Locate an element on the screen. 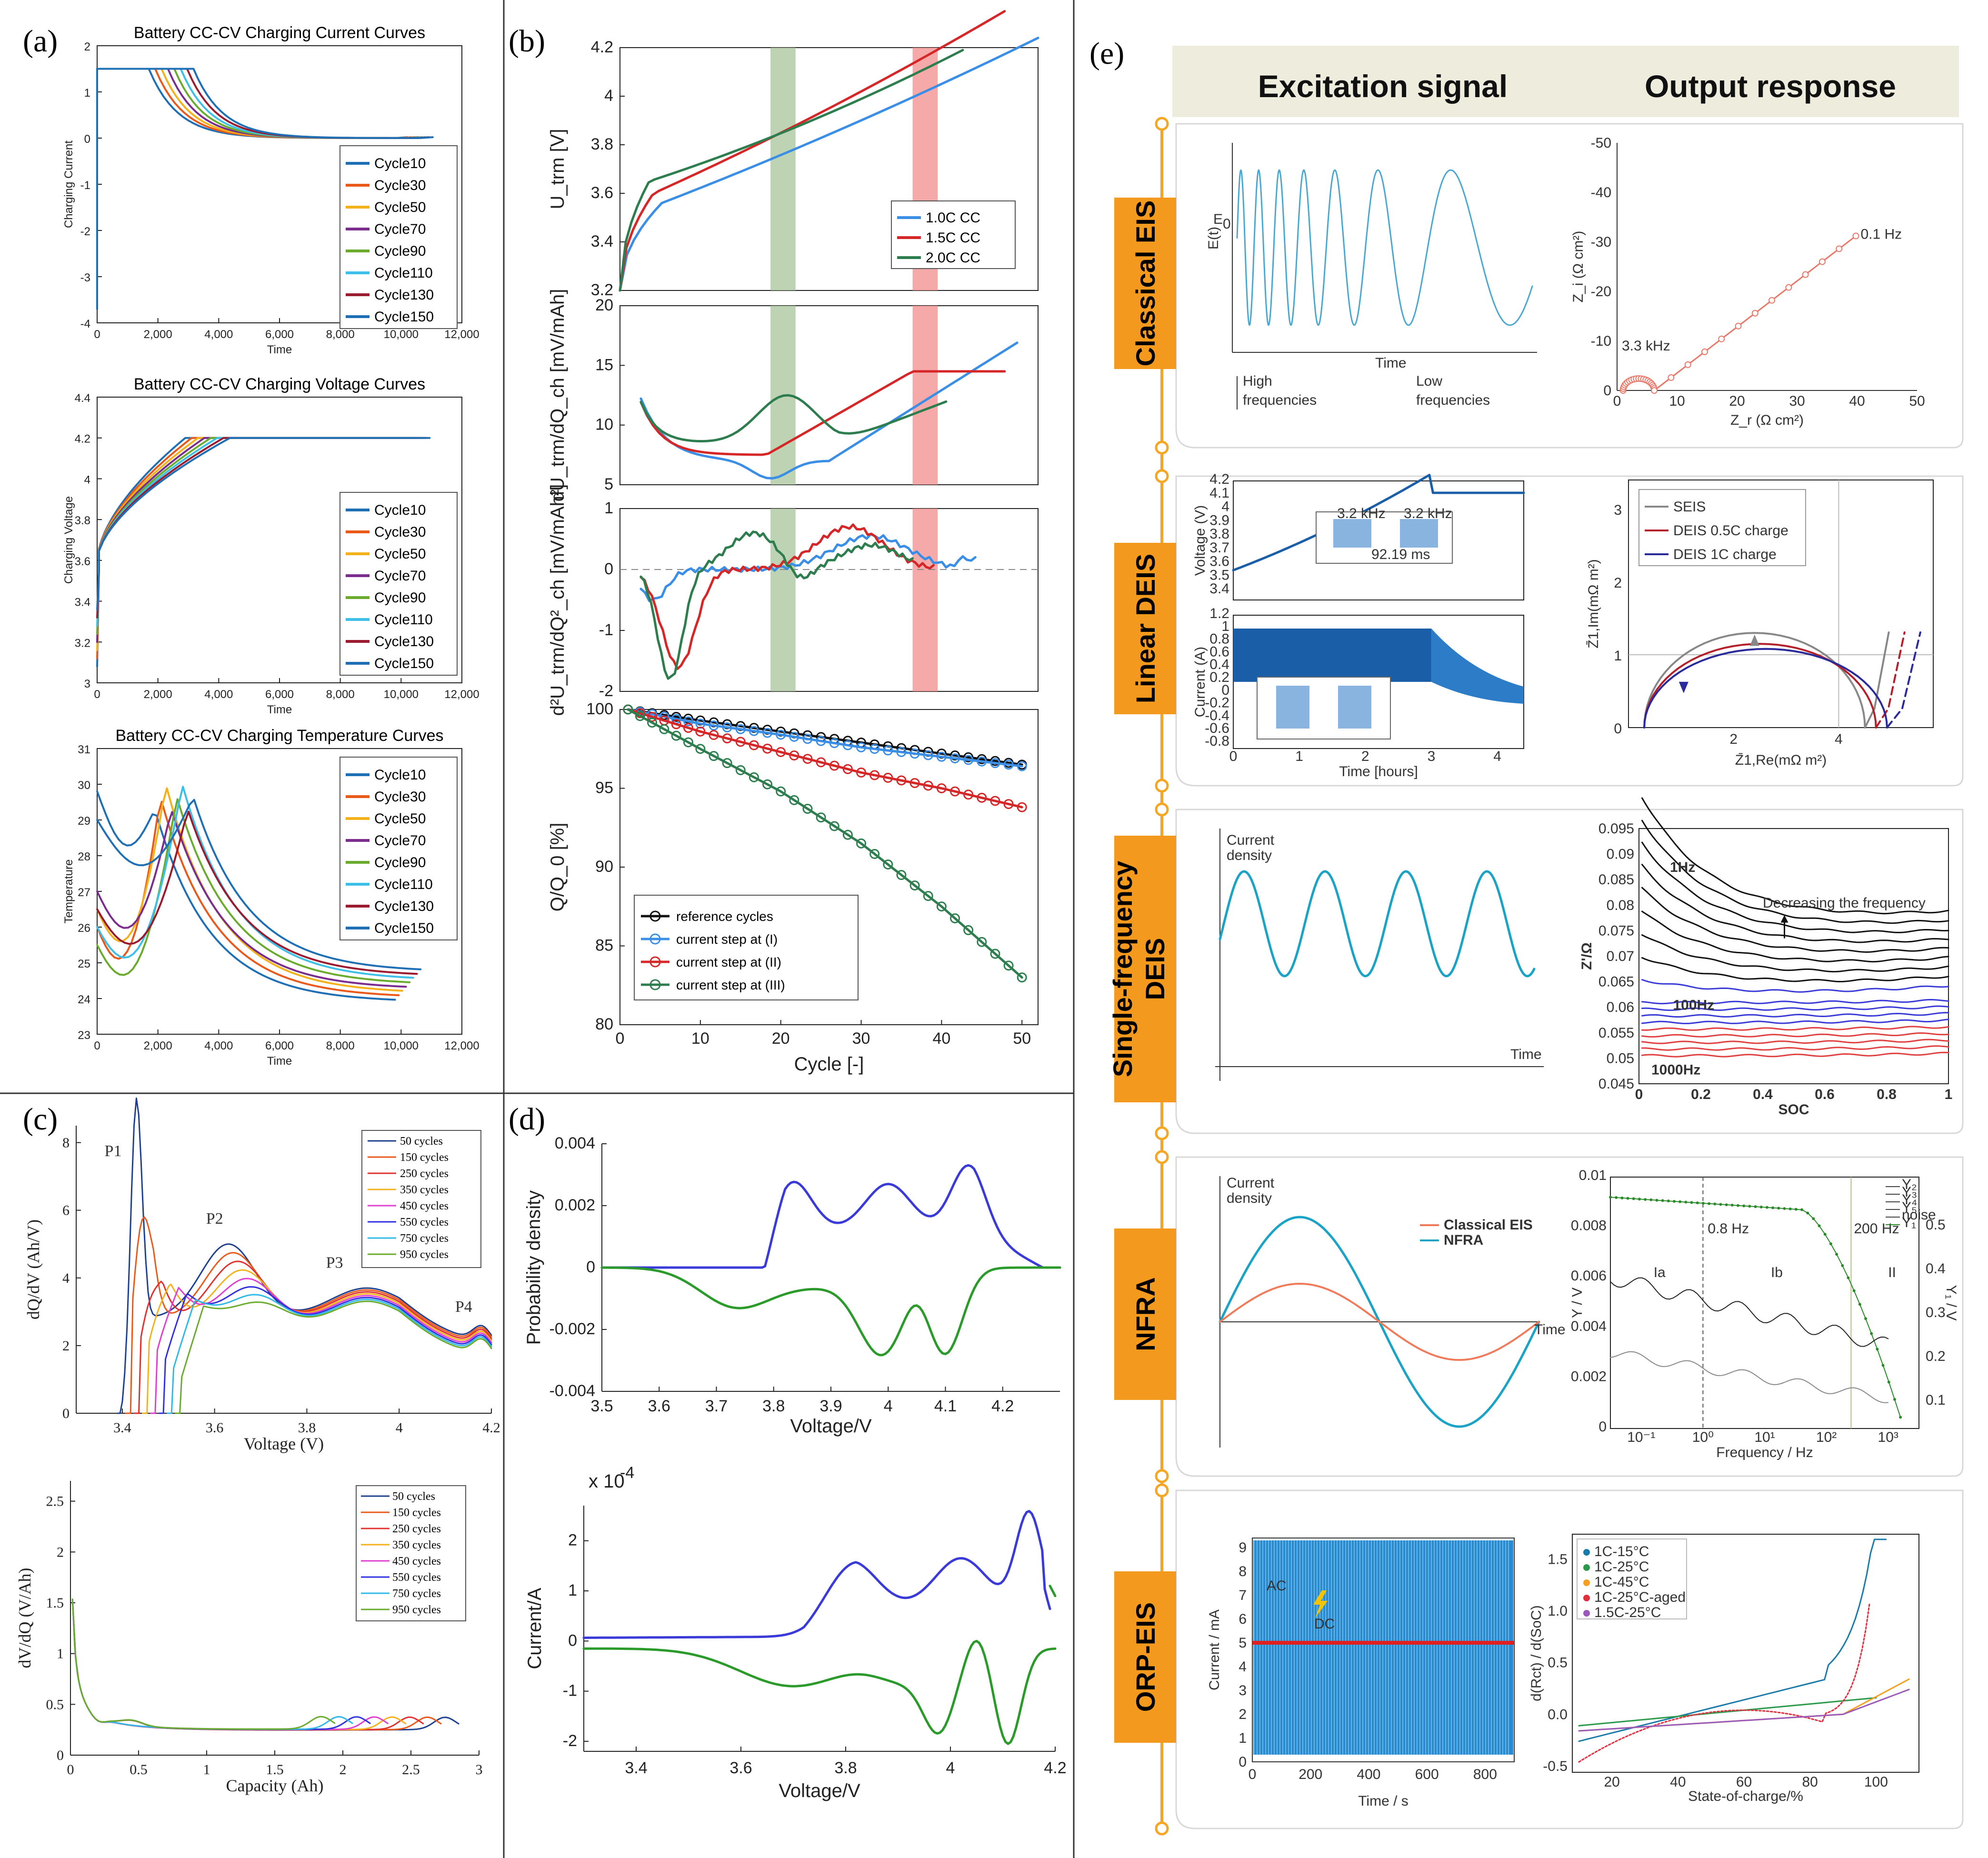  marker is located at coordinates (1683, 687).